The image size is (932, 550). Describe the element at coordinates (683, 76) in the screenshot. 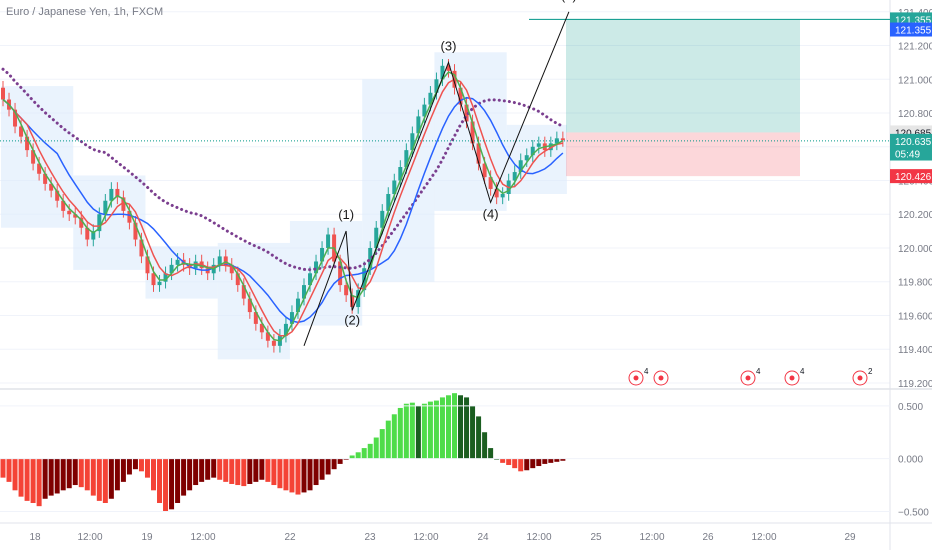

I see `position-target-zone` at that location.